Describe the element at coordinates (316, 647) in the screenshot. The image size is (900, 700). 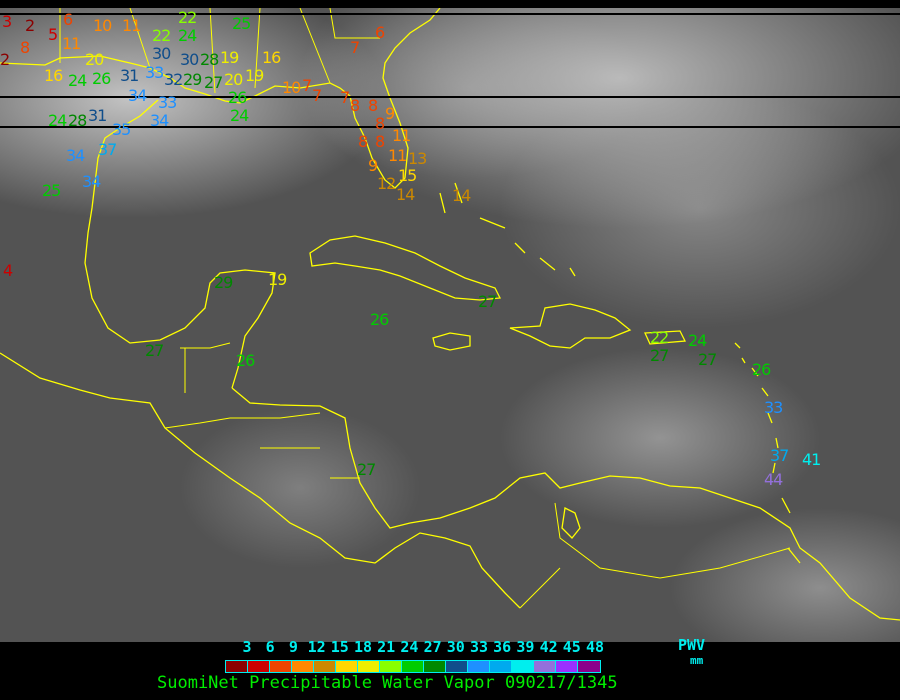
I see `legend-tick: 12` at that location.